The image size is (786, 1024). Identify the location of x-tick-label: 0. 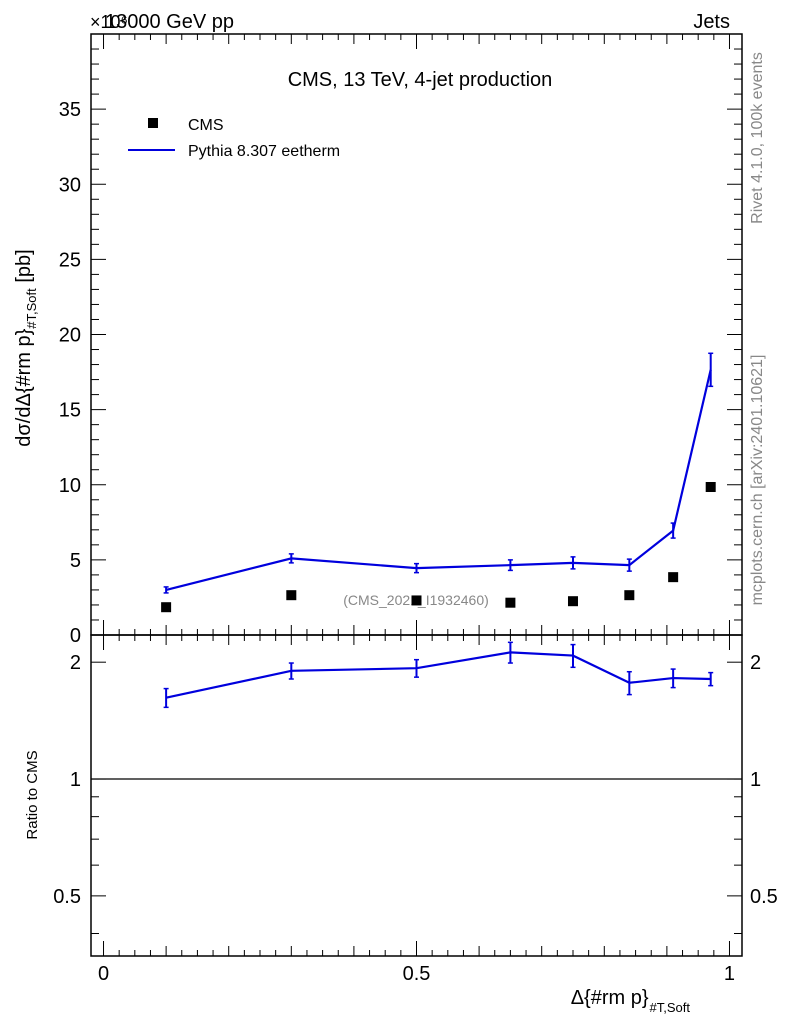
(103, 974).